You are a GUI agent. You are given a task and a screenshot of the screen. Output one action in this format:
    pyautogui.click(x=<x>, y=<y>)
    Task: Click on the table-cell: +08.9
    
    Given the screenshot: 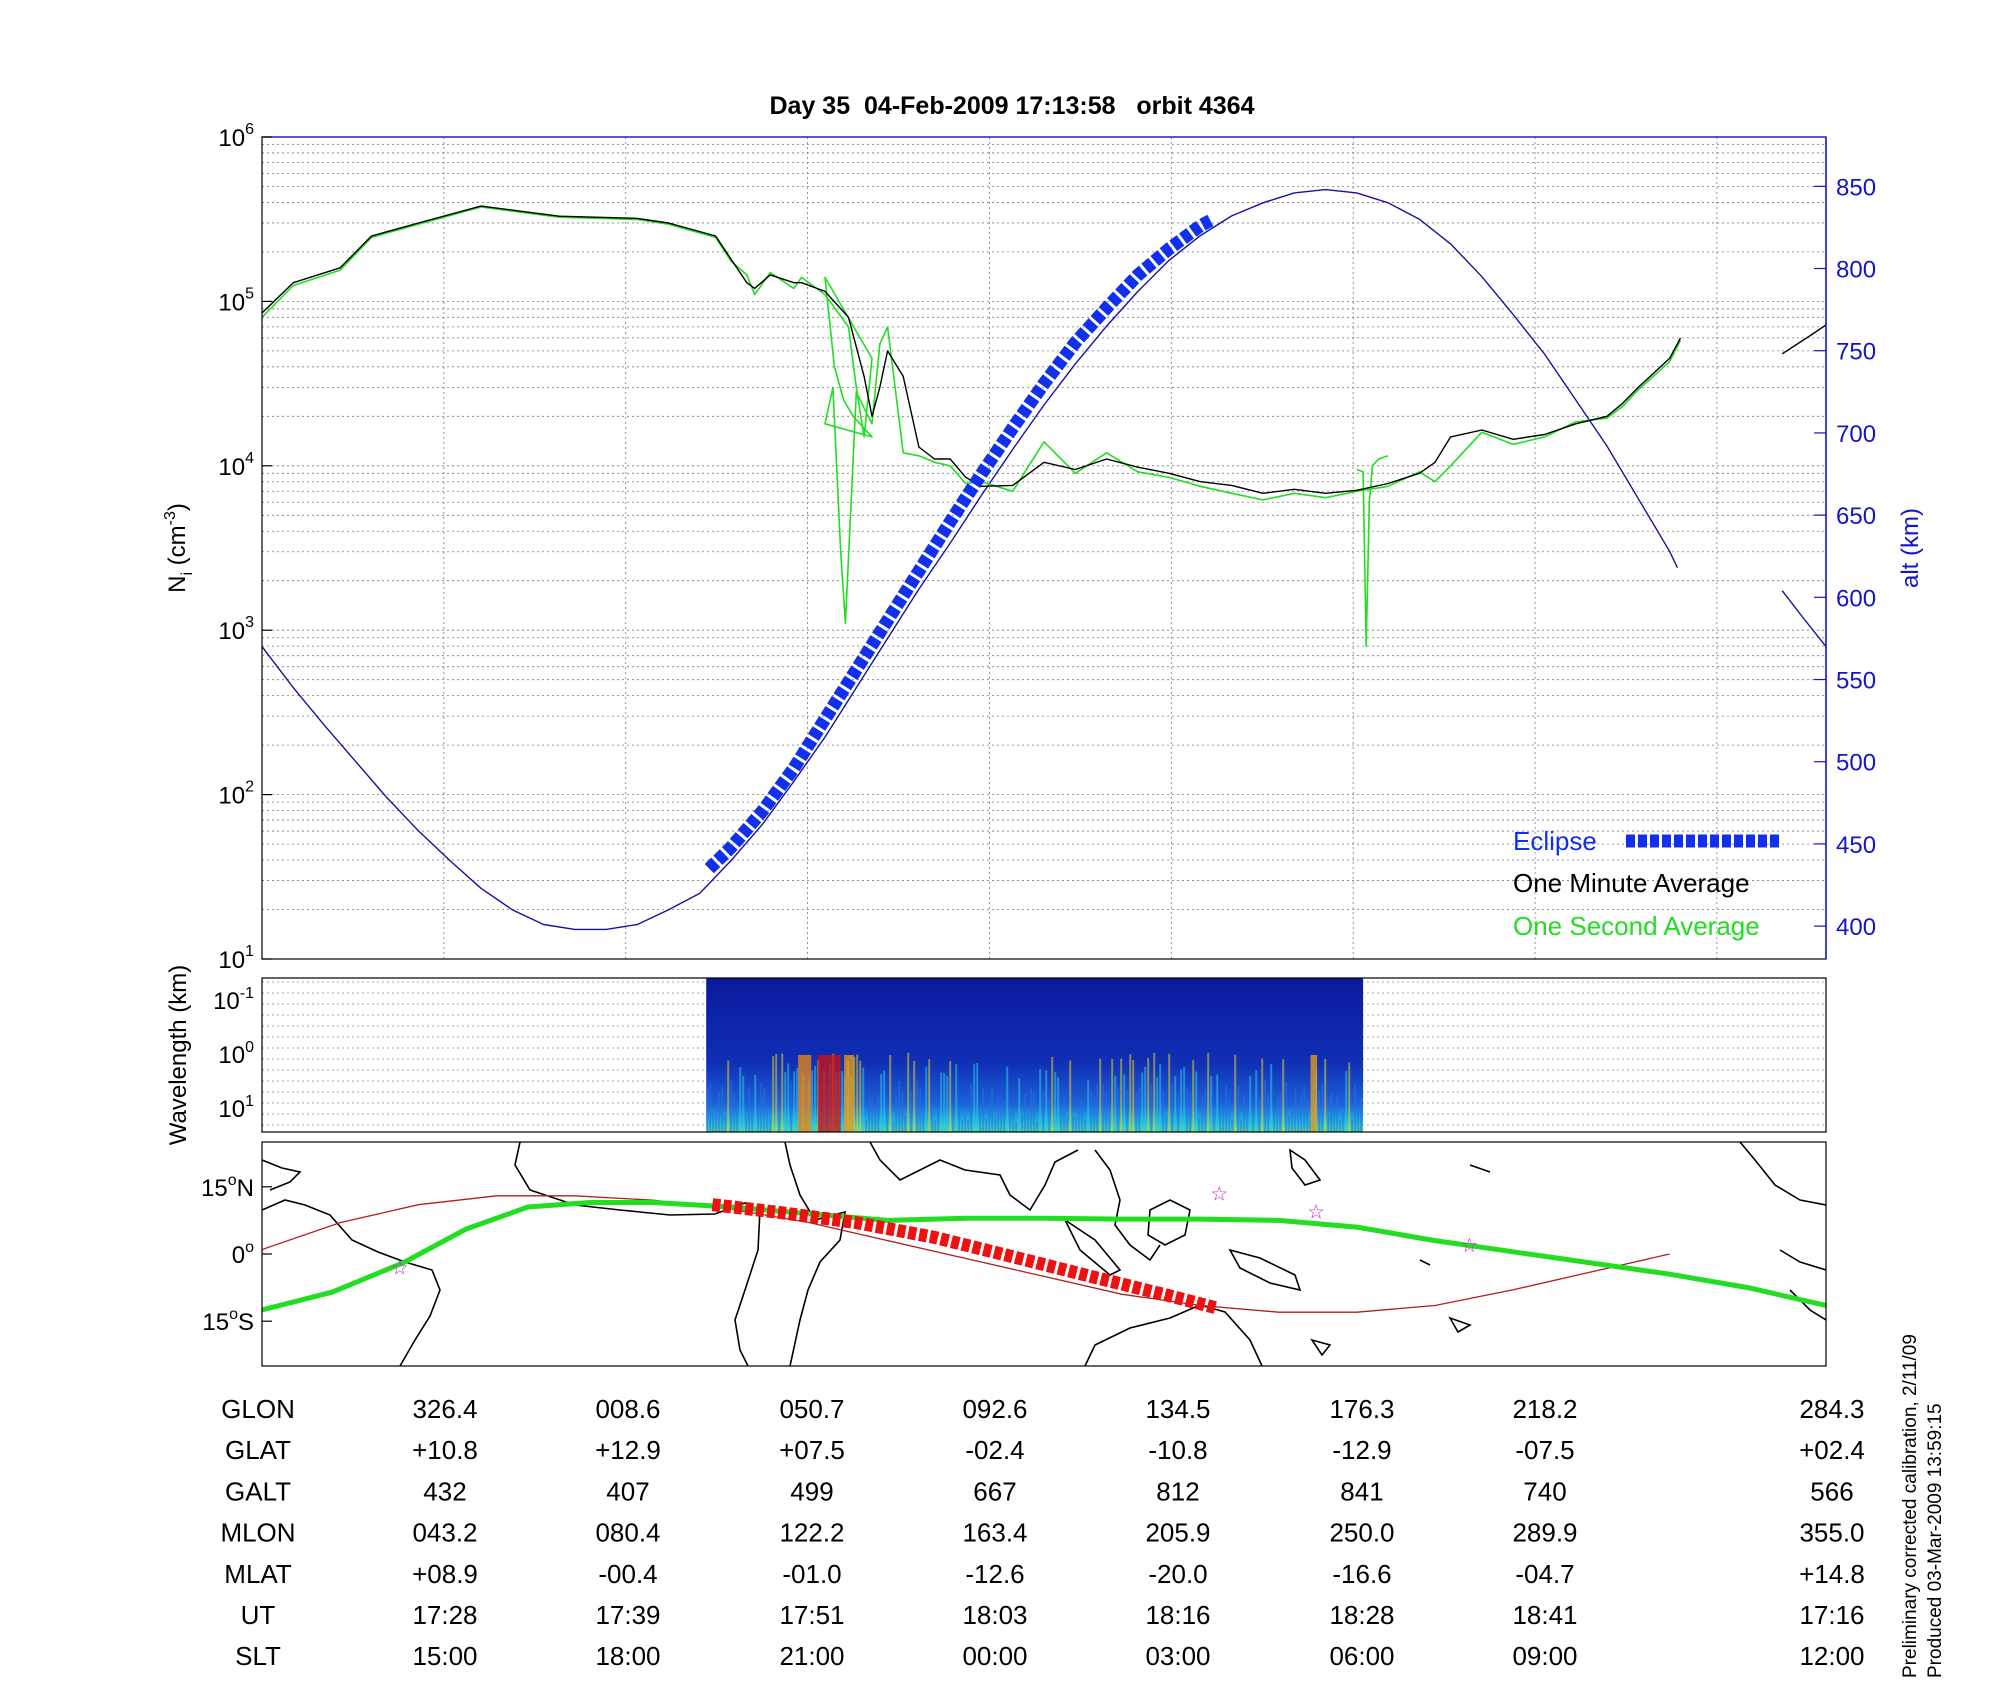 What is the action you would take?
    pyautogui.click(x=445, y=1574)
    